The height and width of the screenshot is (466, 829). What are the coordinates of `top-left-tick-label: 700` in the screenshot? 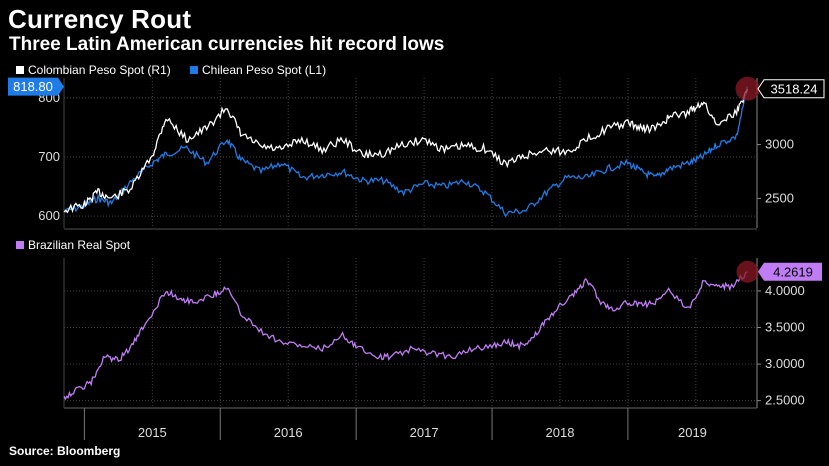 It's located at (49, 156).